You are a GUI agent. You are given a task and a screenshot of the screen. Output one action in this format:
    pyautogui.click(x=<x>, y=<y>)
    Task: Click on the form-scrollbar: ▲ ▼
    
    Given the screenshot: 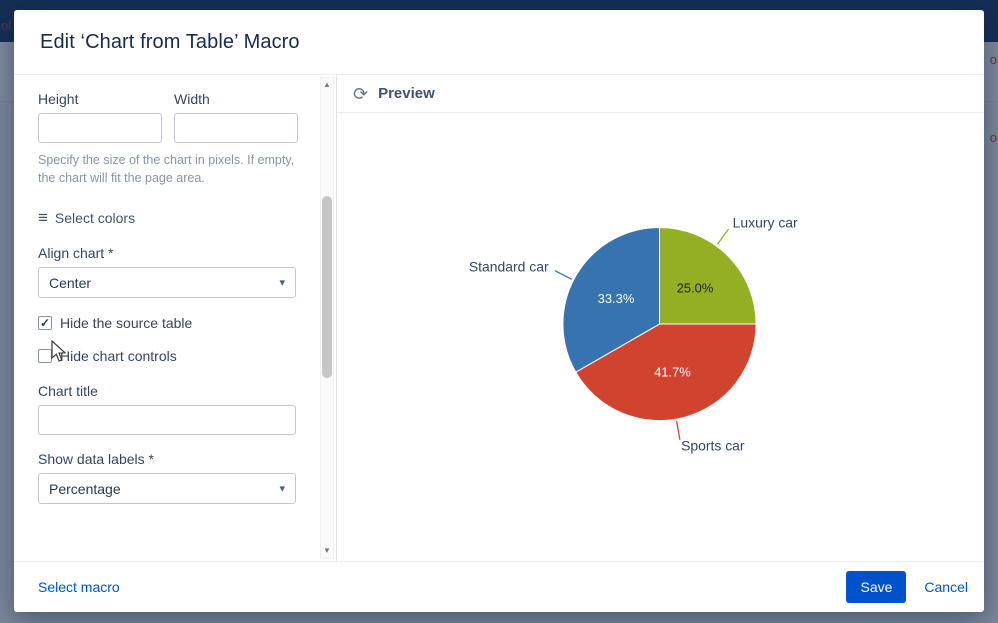 What is the action you would take?
    pyautogui.click(x=327, y=318)
    